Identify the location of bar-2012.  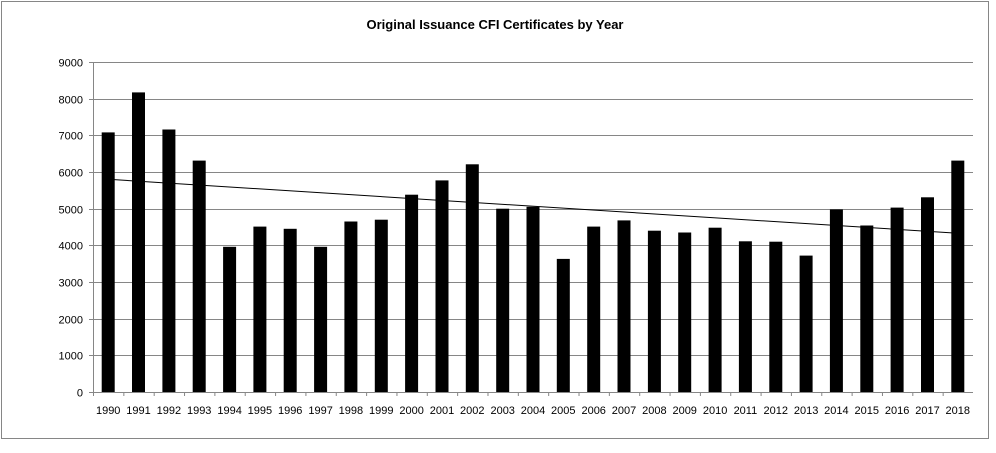
(776, 316).